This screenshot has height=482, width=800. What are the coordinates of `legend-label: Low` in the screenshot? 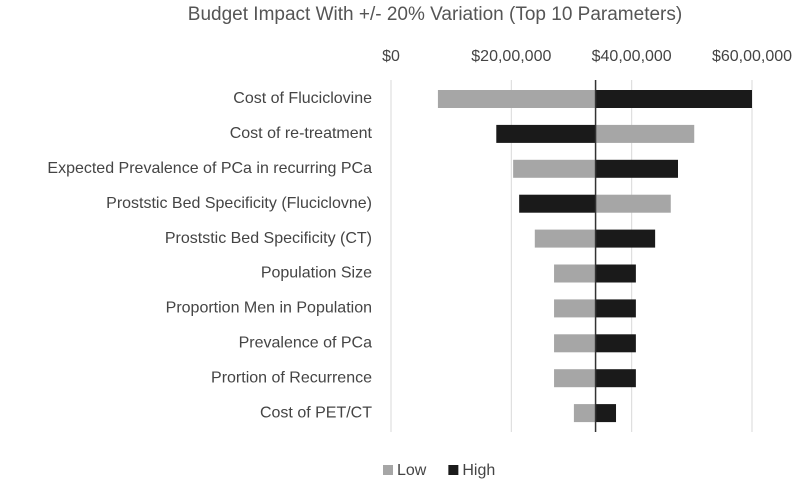 It's located at (412, 470).